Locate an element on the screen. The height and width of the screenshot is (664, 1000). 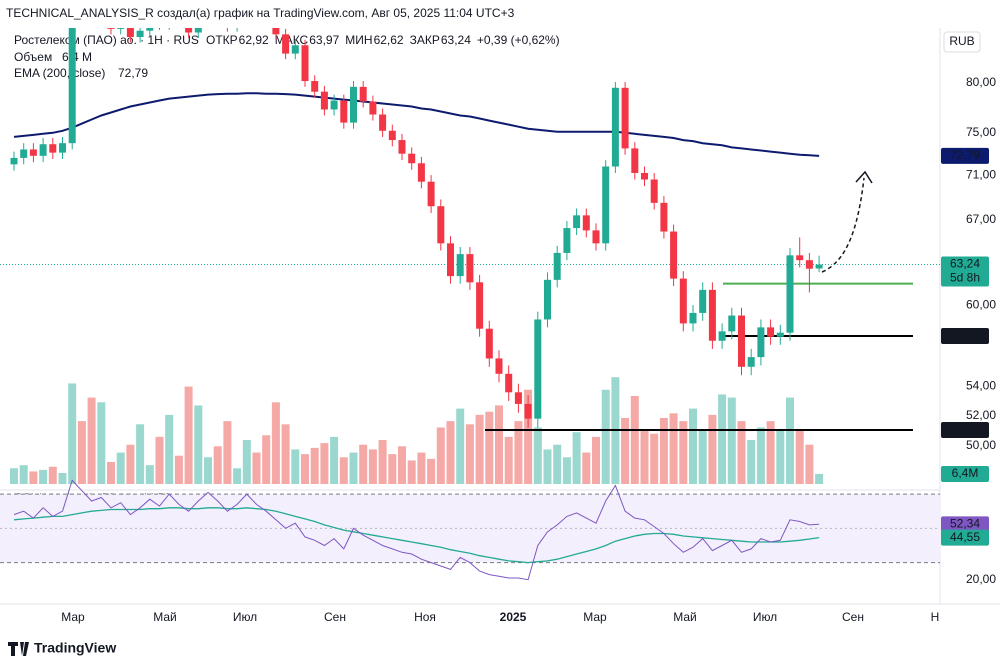
x-tick-label: Сен is located at coordinates (335, 617).